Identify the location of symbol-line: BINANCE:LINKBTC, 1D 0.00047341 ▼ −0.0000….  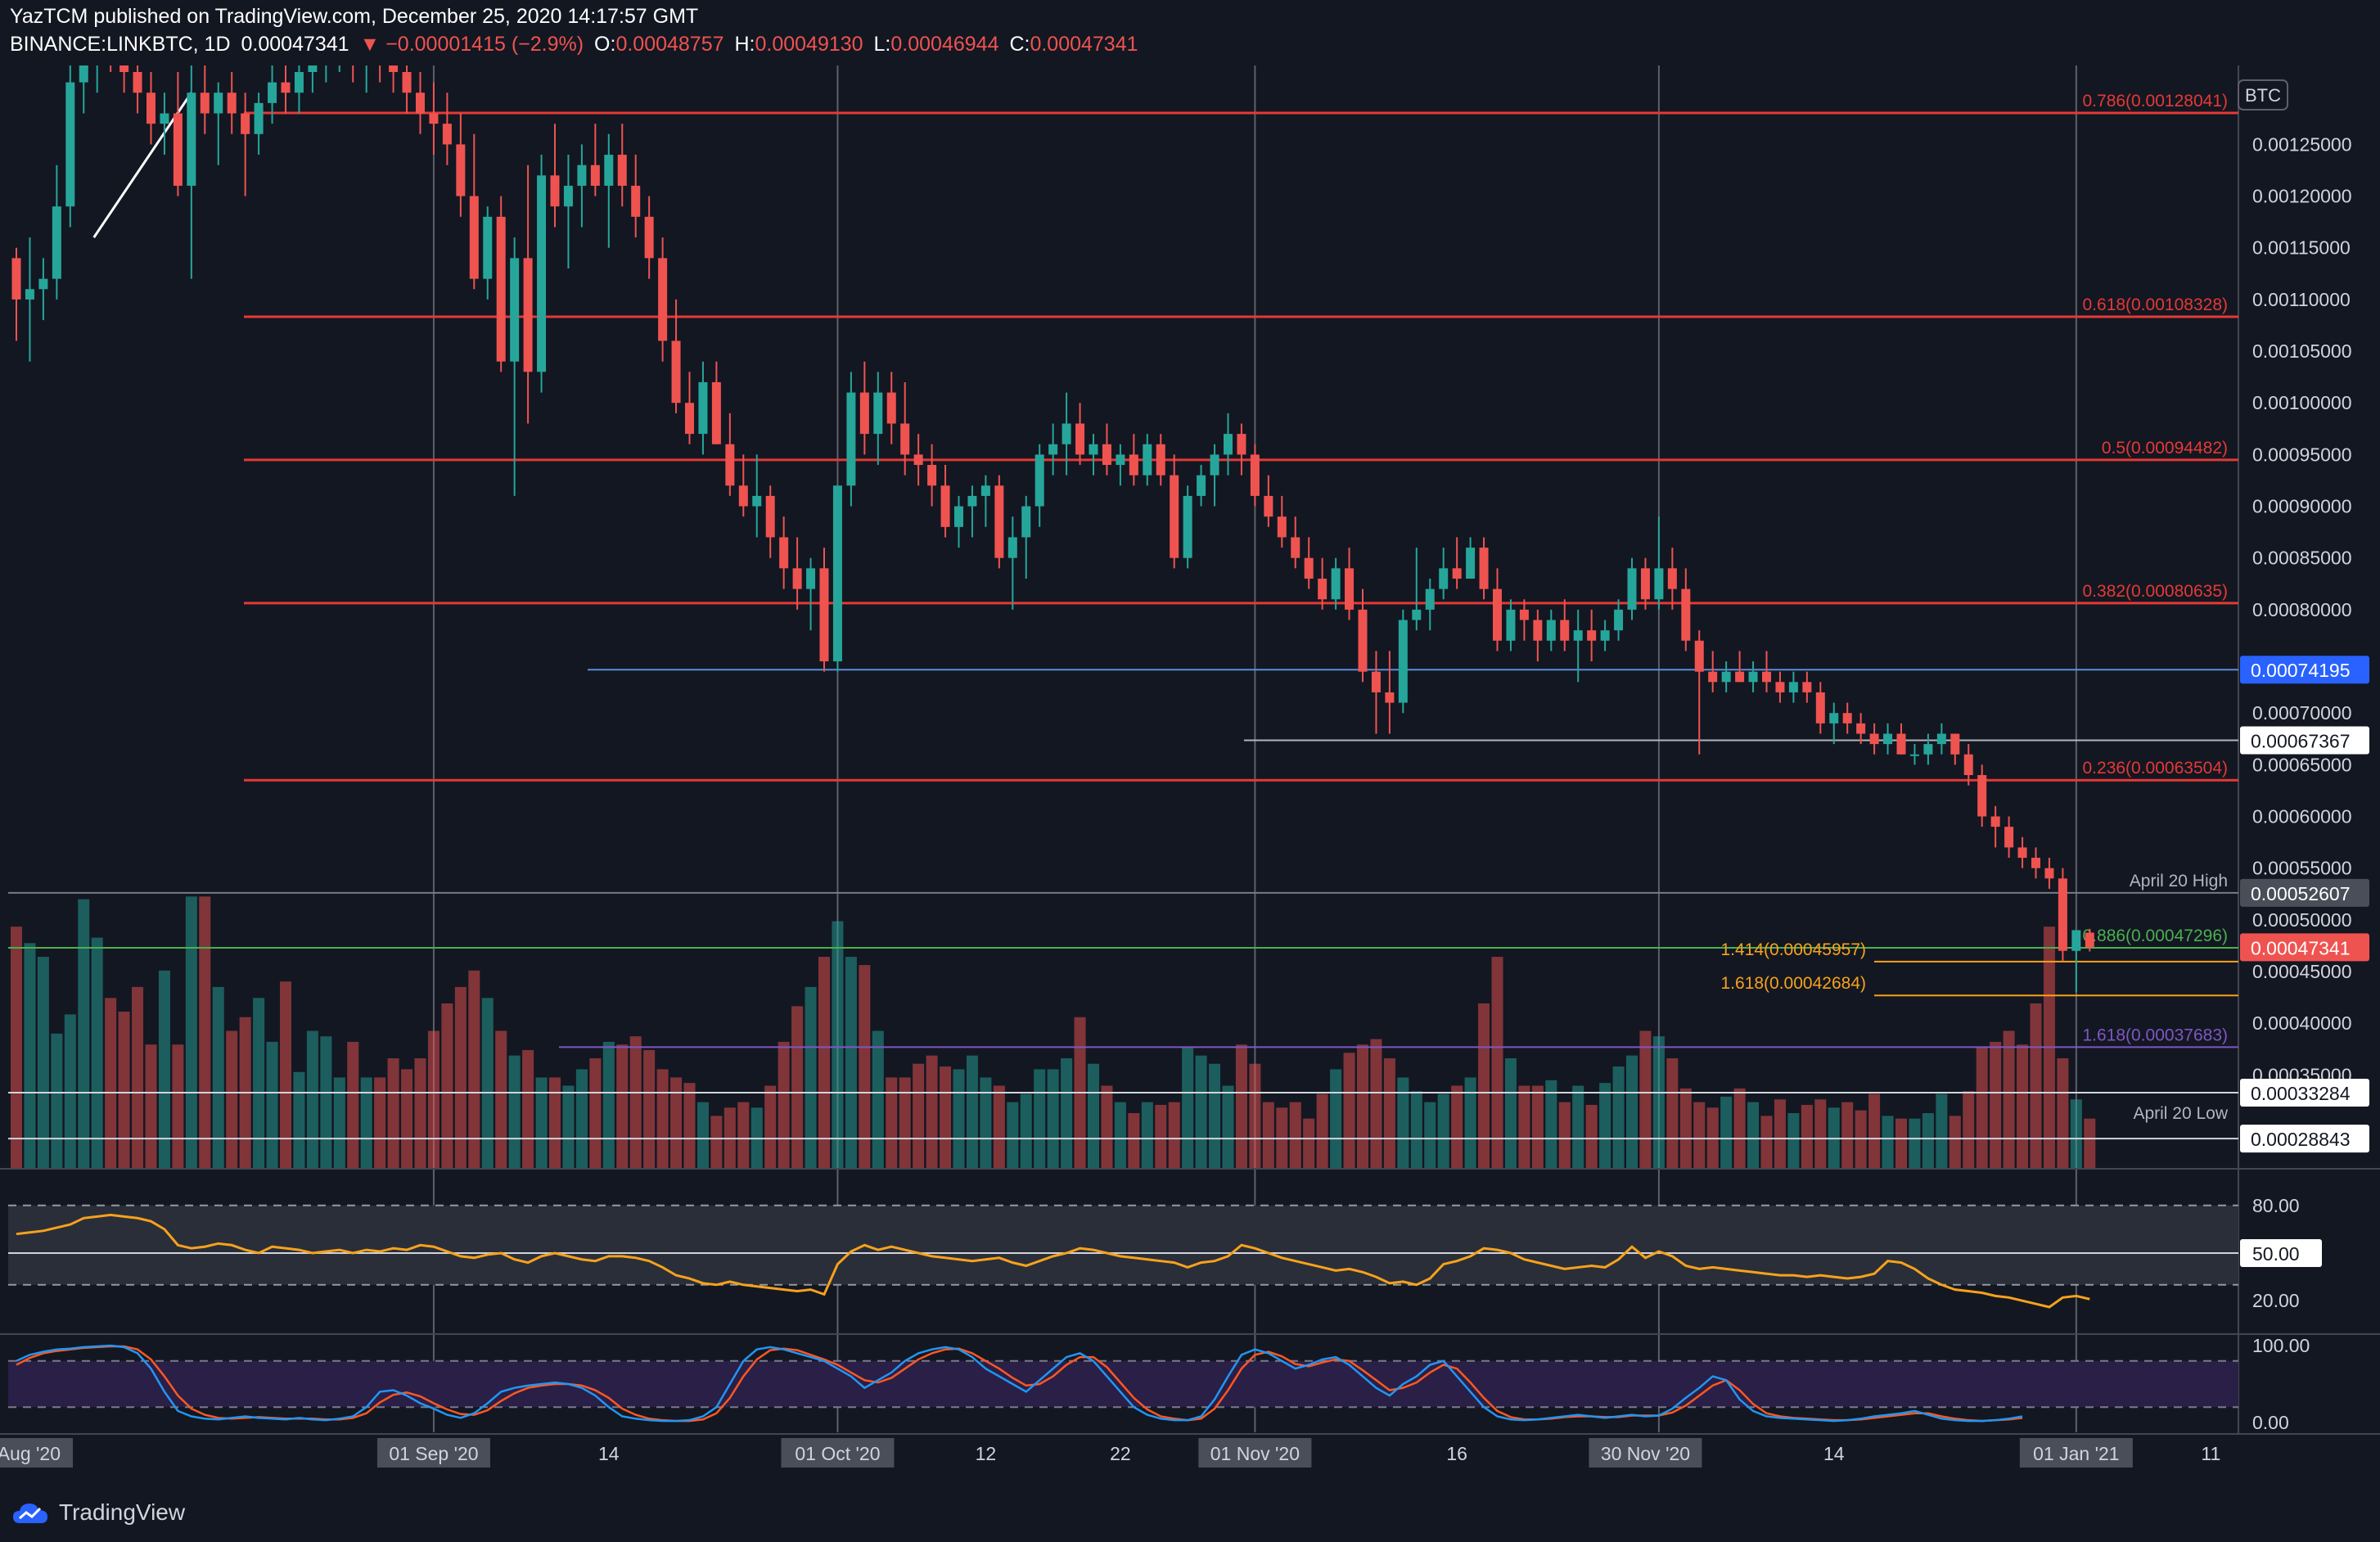
(577, 45).